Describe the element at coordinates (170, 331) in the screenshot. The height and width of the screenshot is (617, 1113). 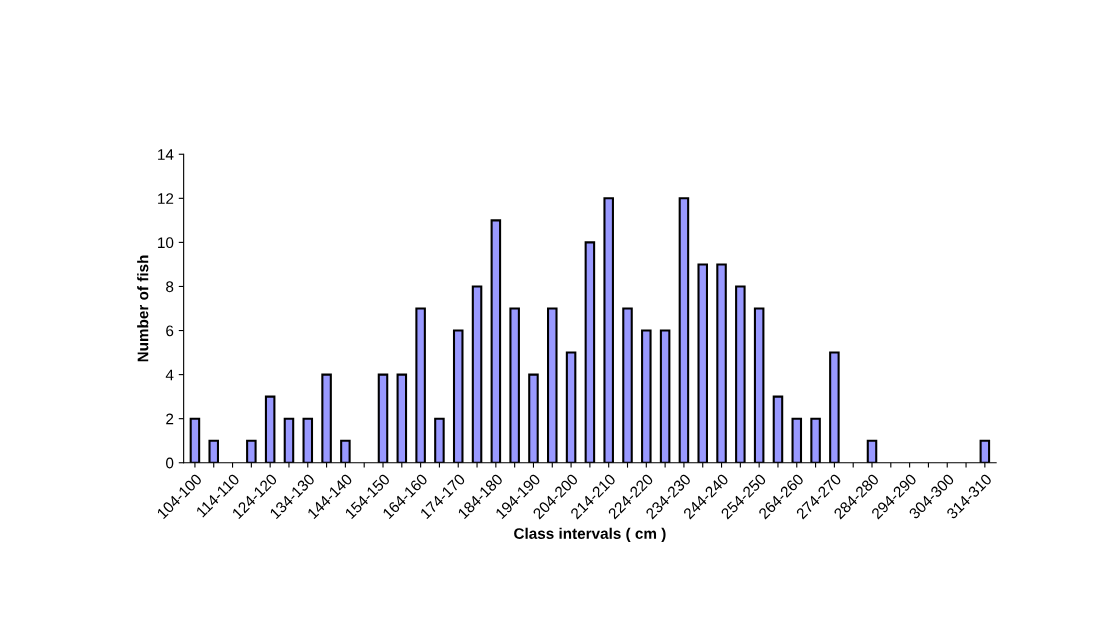
I see `y-tick-label: 6` at that location.